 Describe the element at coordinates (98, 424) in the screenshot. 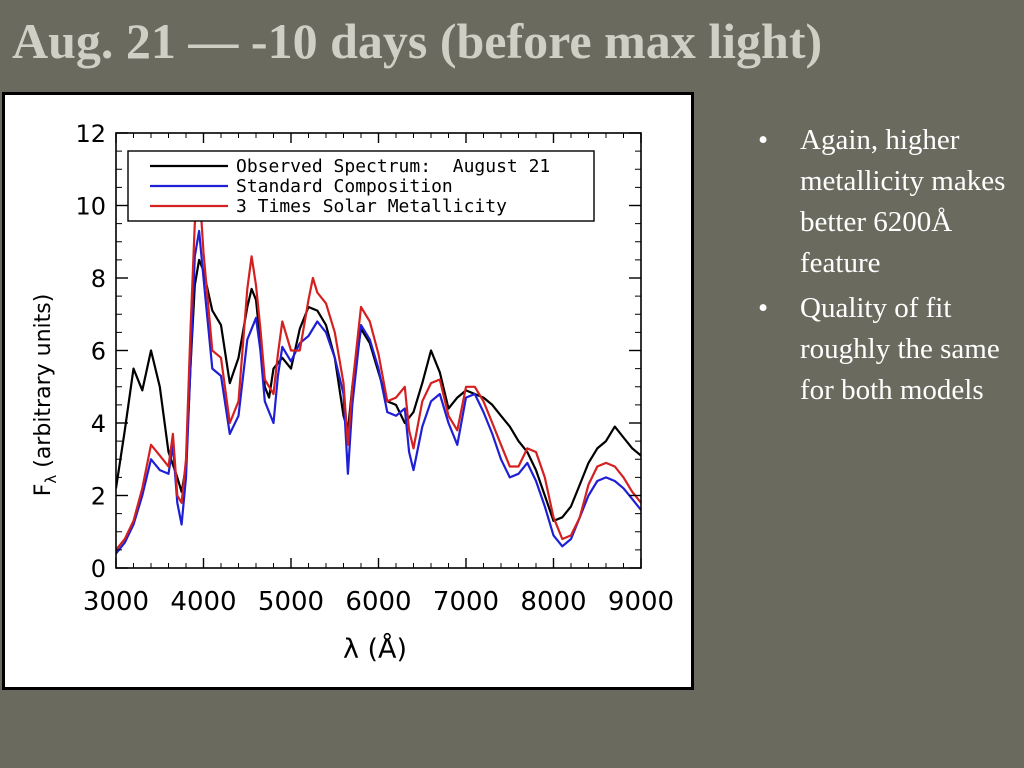

I see `y-tick-label: 4` at that location.